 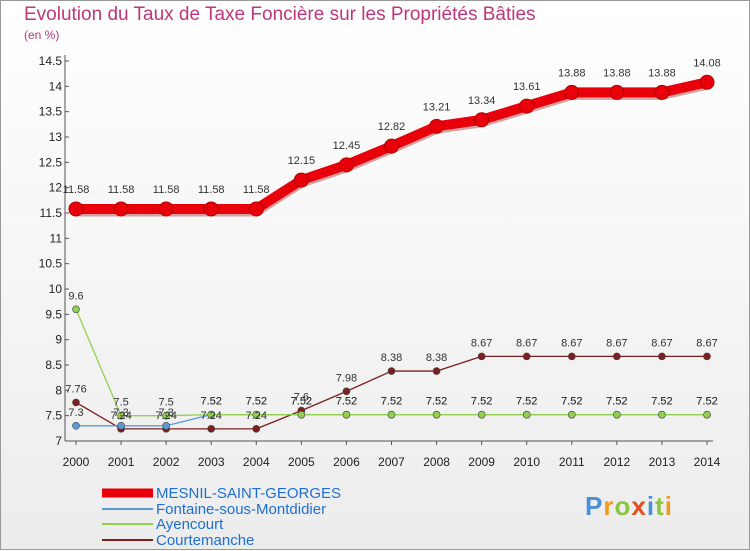 What do you see at coordinates (391, 462) in the screenshot?
I see `x-tick-label: 2007` at bounding box center [391, 462].